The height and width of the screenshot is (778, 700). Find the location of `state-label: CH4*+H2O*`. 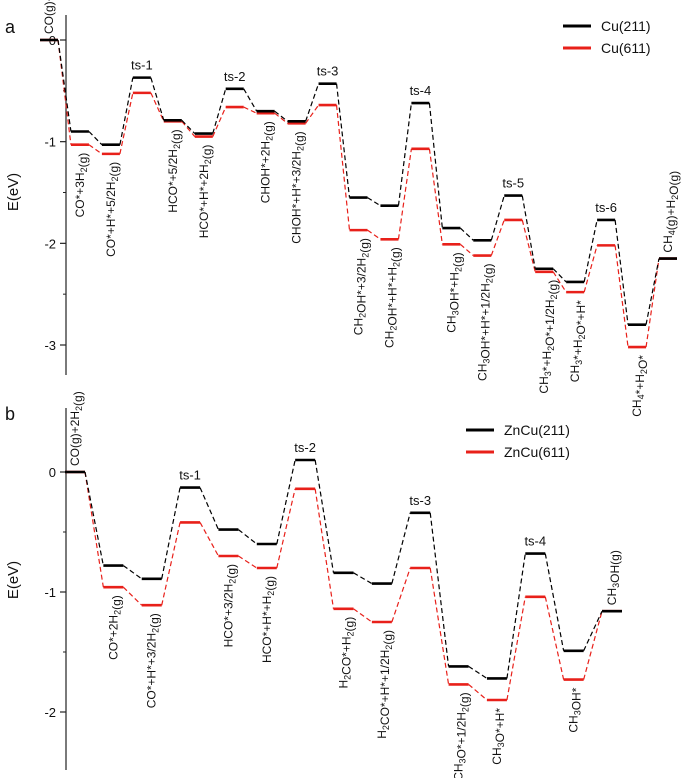

state-label: CH4*+H2O* is located at coordinates (640, 386).